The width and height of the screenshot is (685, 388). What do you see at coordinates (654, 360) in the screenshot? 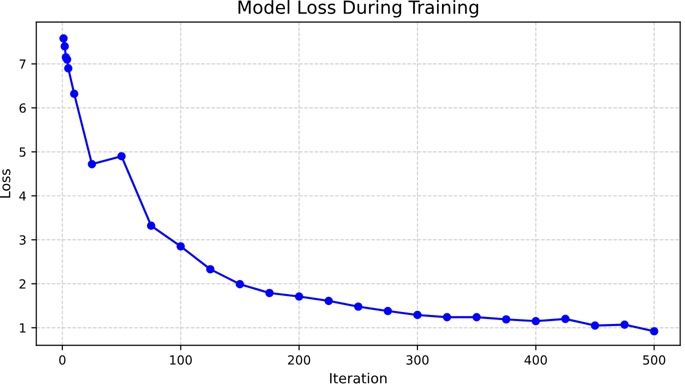
I see `x-tick-label: 500` at bounding box center [654, 360].